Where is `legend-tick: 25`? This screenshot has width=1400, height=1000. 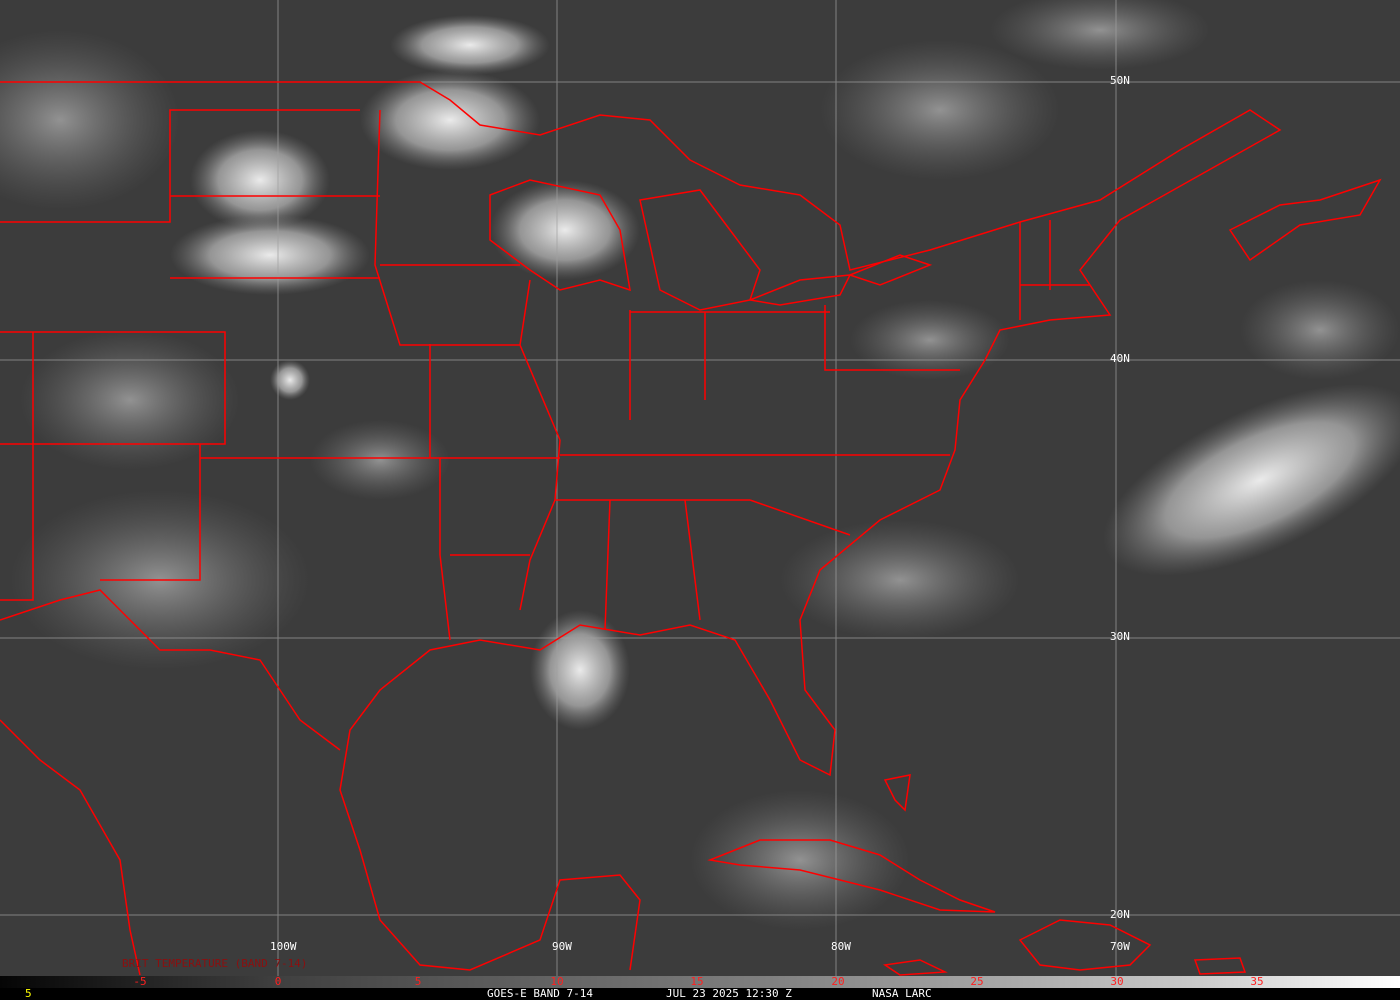
legend-tick: 25 is located at coordinates (977, 981).